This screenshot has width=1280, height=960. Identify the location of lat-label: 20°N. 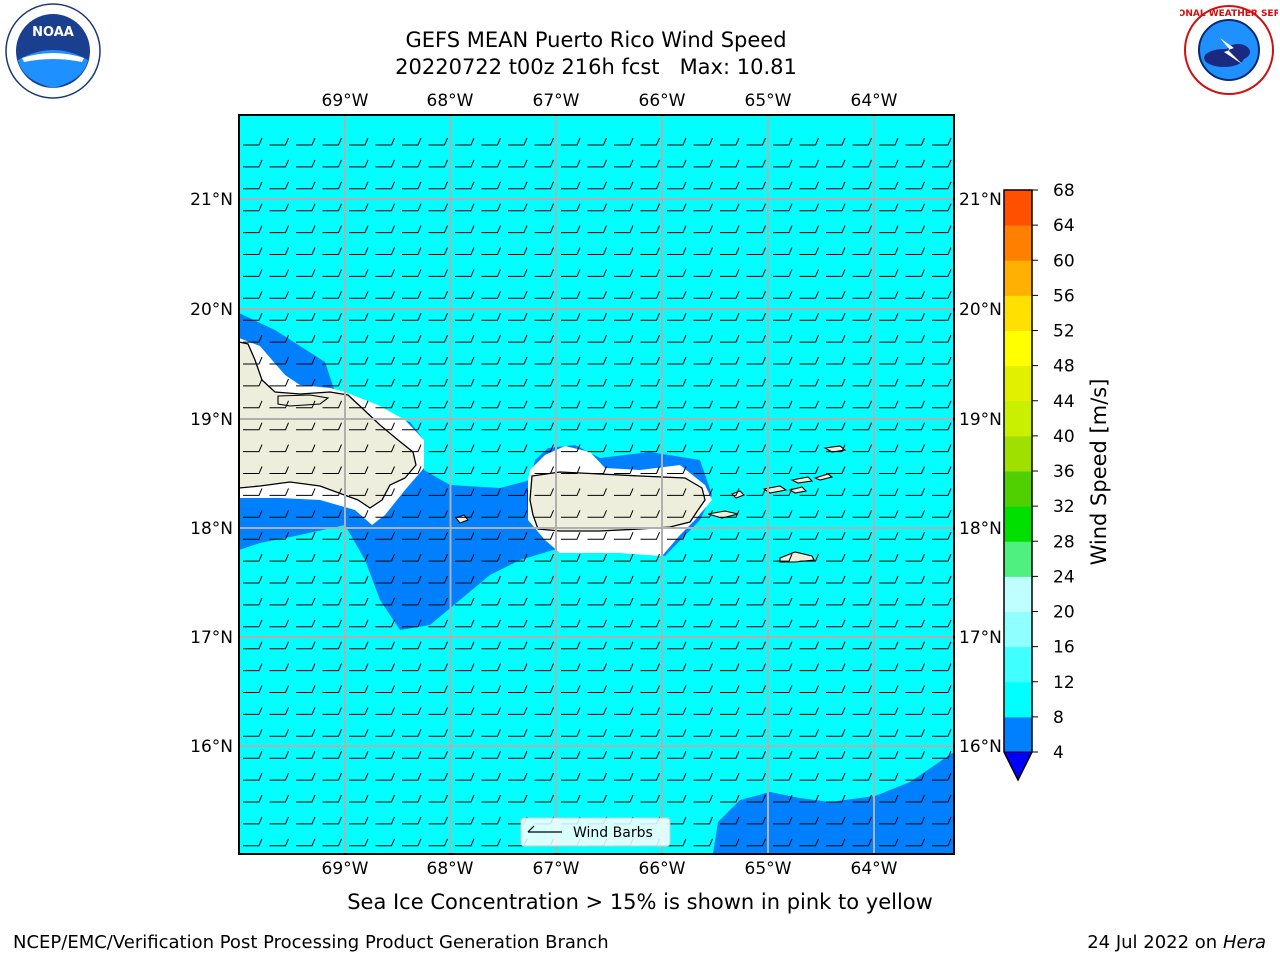
(980, 310).